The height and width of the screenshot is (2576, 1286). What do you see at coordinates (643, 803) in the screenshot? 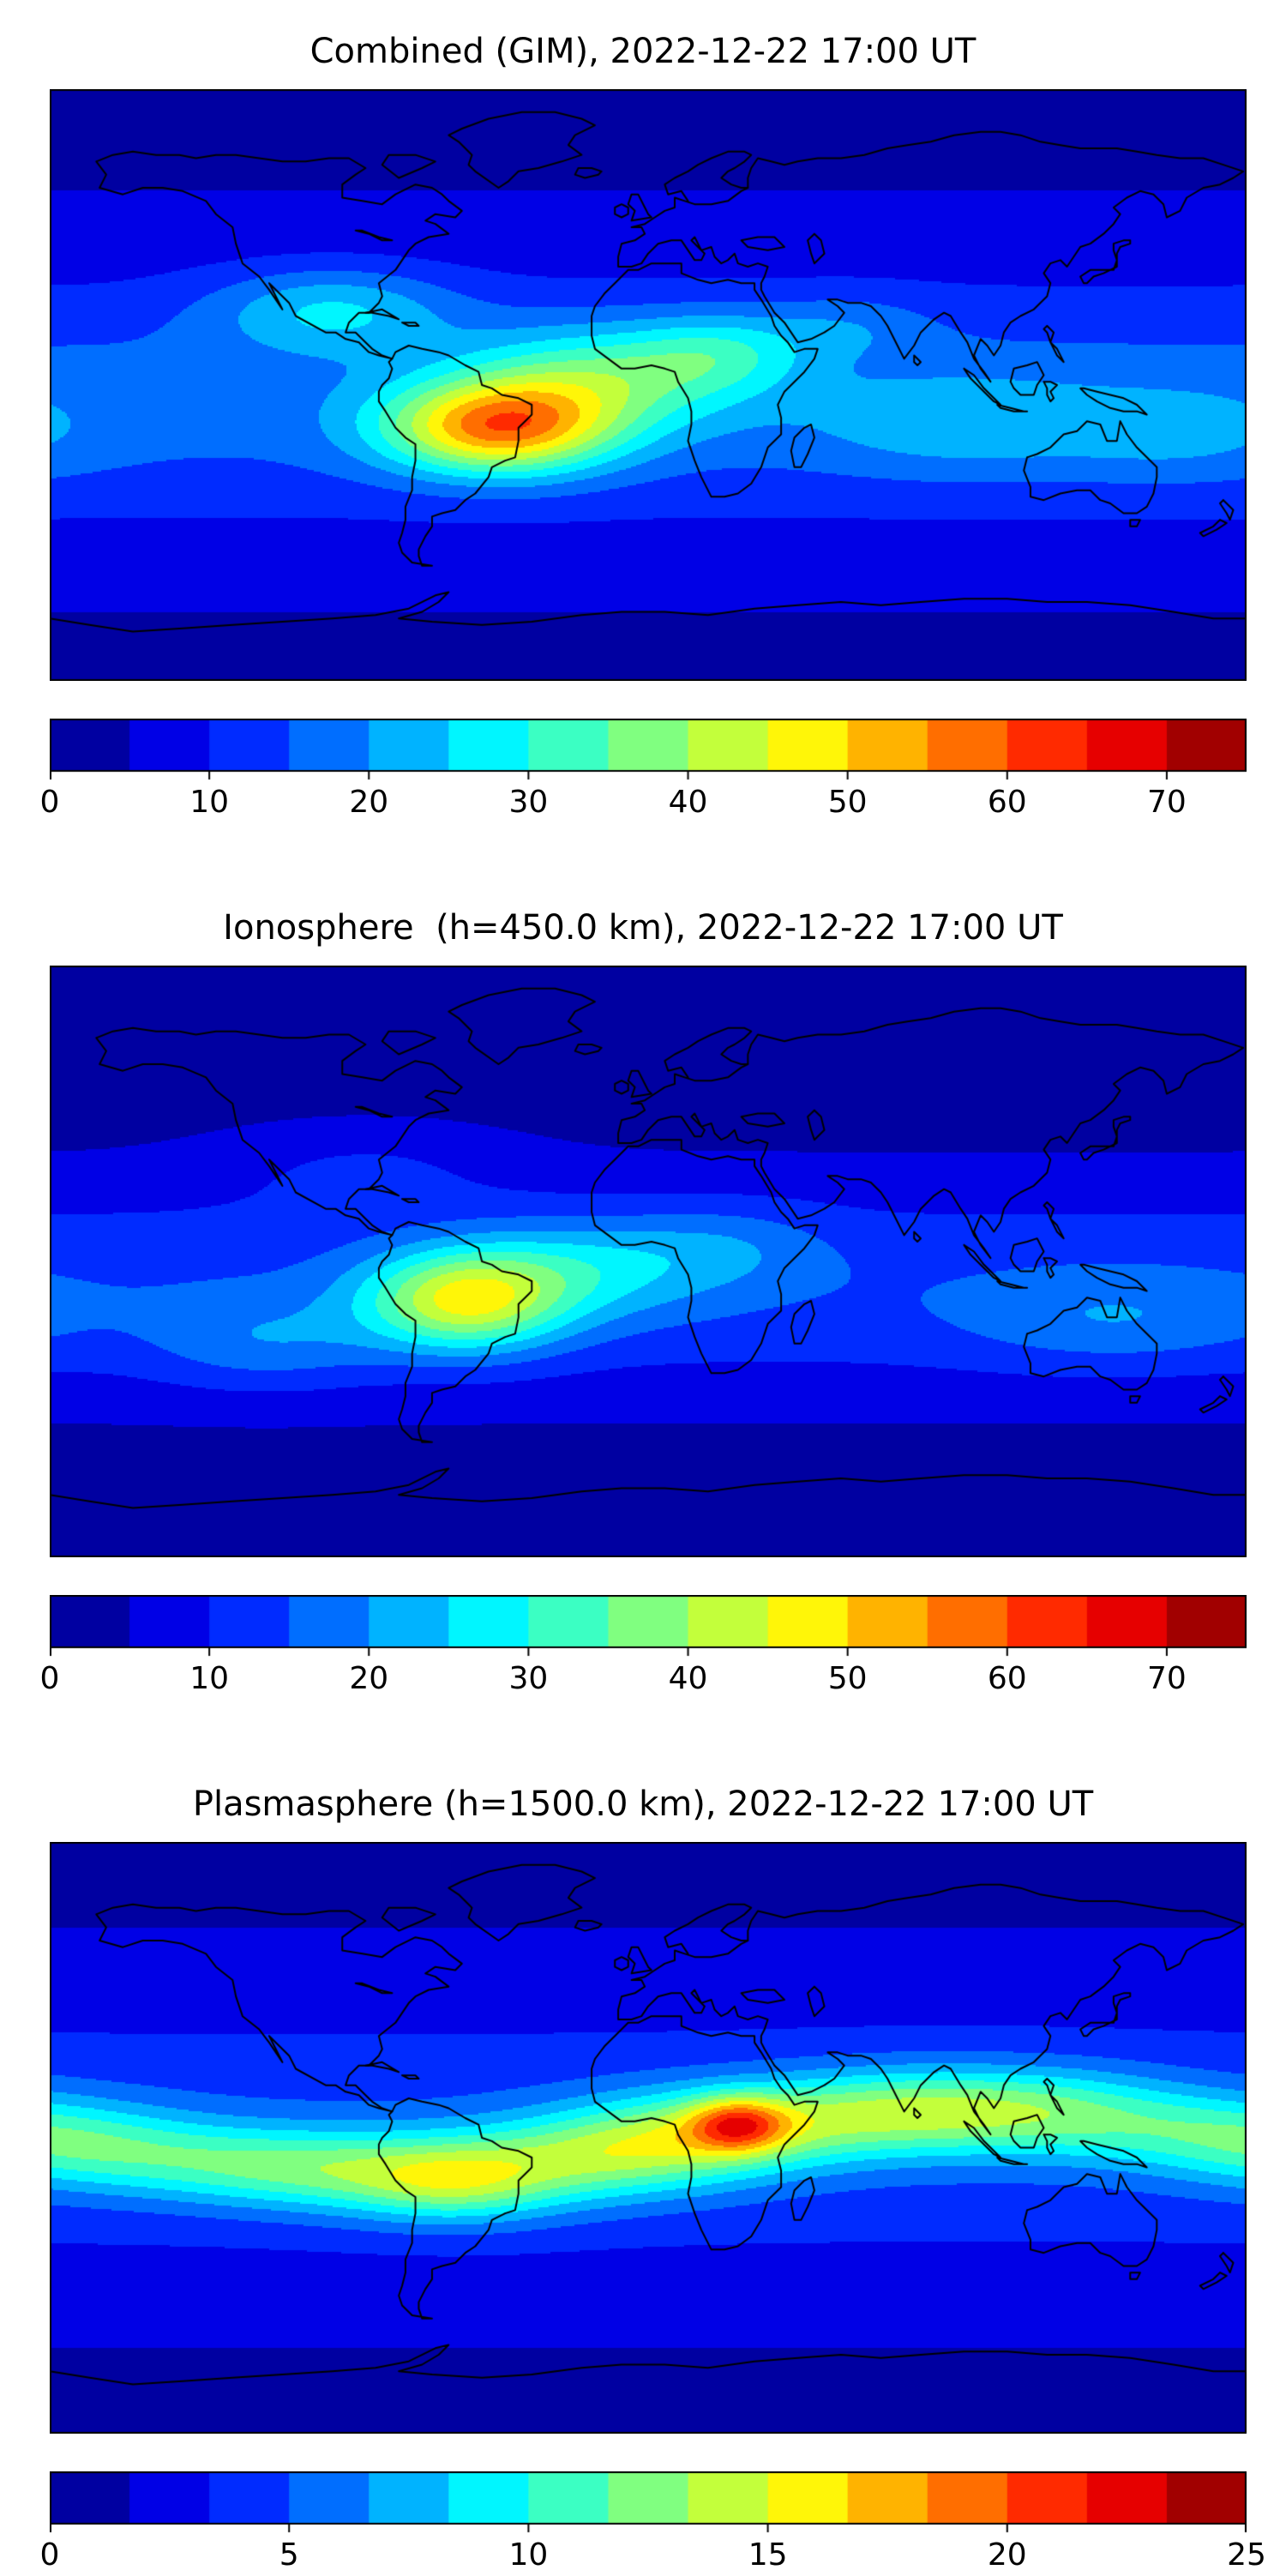
I see `colorbar-tick-labels-combined: 0 10 20 30 40 50 60 70` at bounding box center [643, 803].